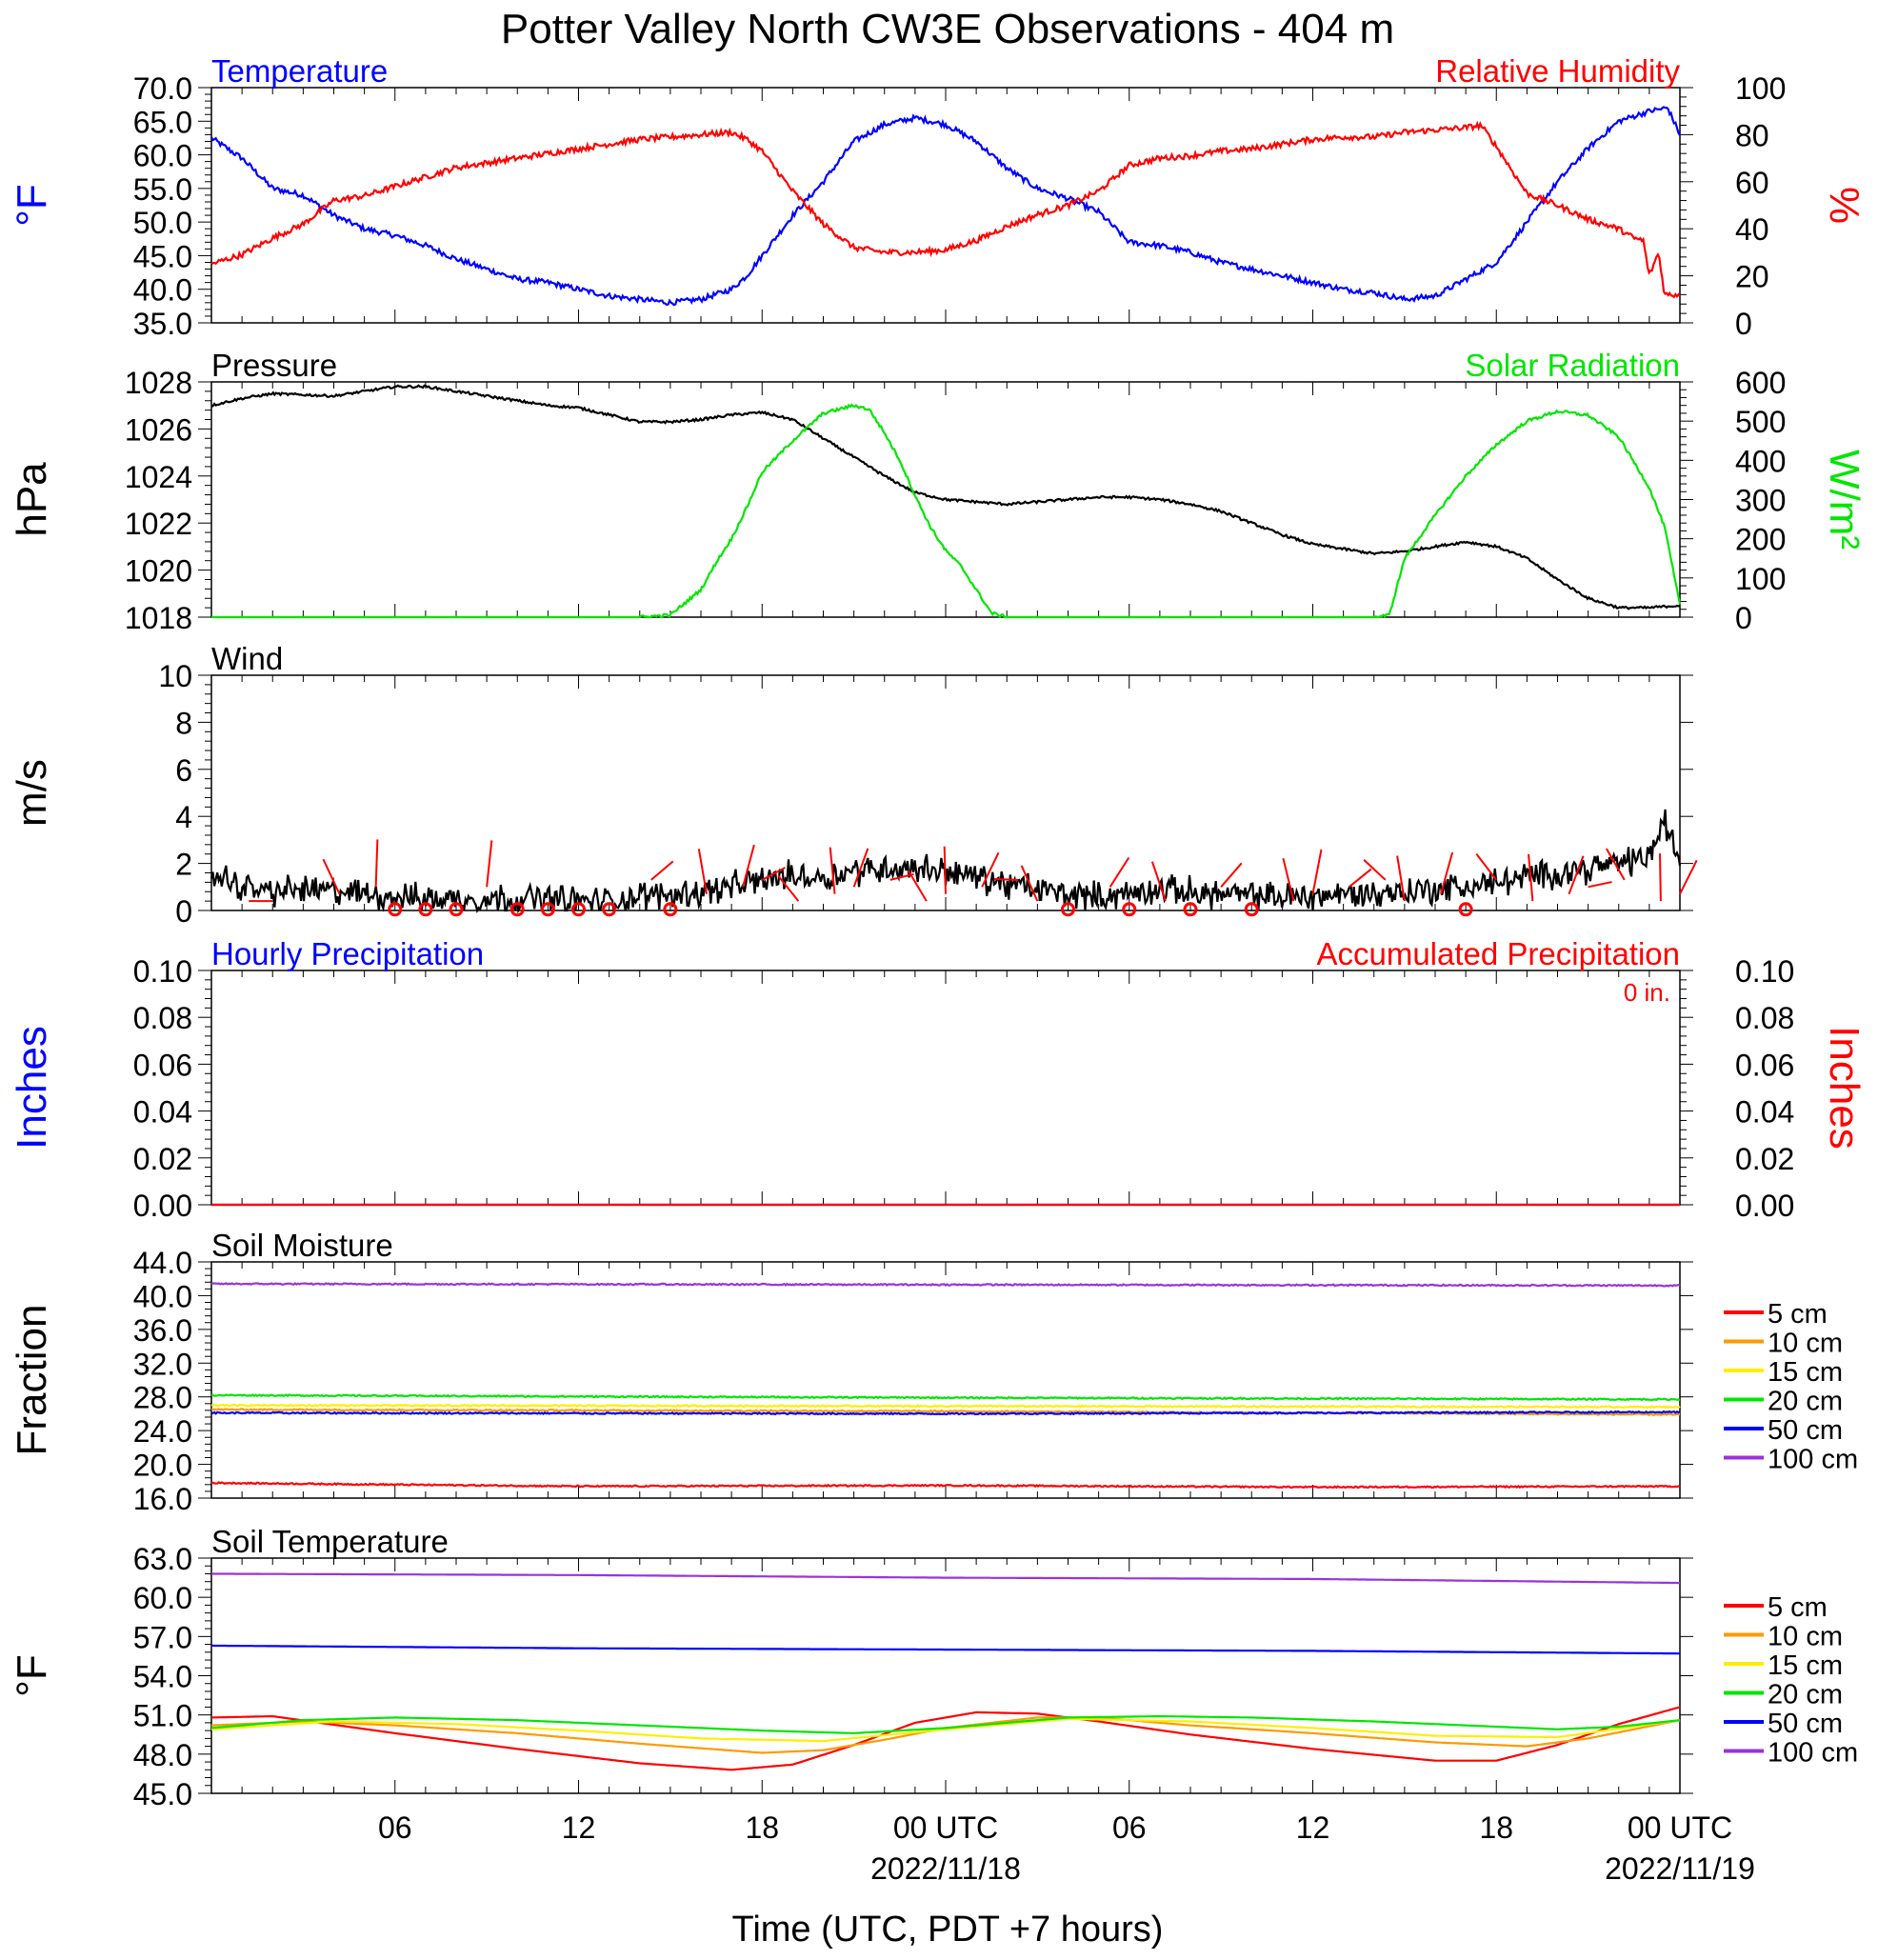 Image resolution: width=1878 pixels, height=1960 pixels. I want to click on x-axis-title: Time (UTC, PDT +7 hours), so click(948, 1930).